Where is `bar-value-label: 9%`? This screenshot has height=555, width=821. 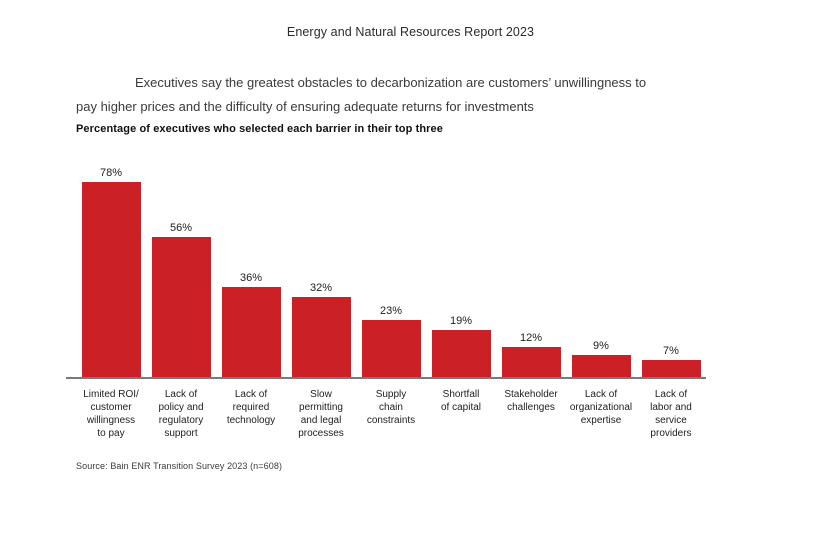 bar-value-label: 9% is located at coordinates (601, 345).